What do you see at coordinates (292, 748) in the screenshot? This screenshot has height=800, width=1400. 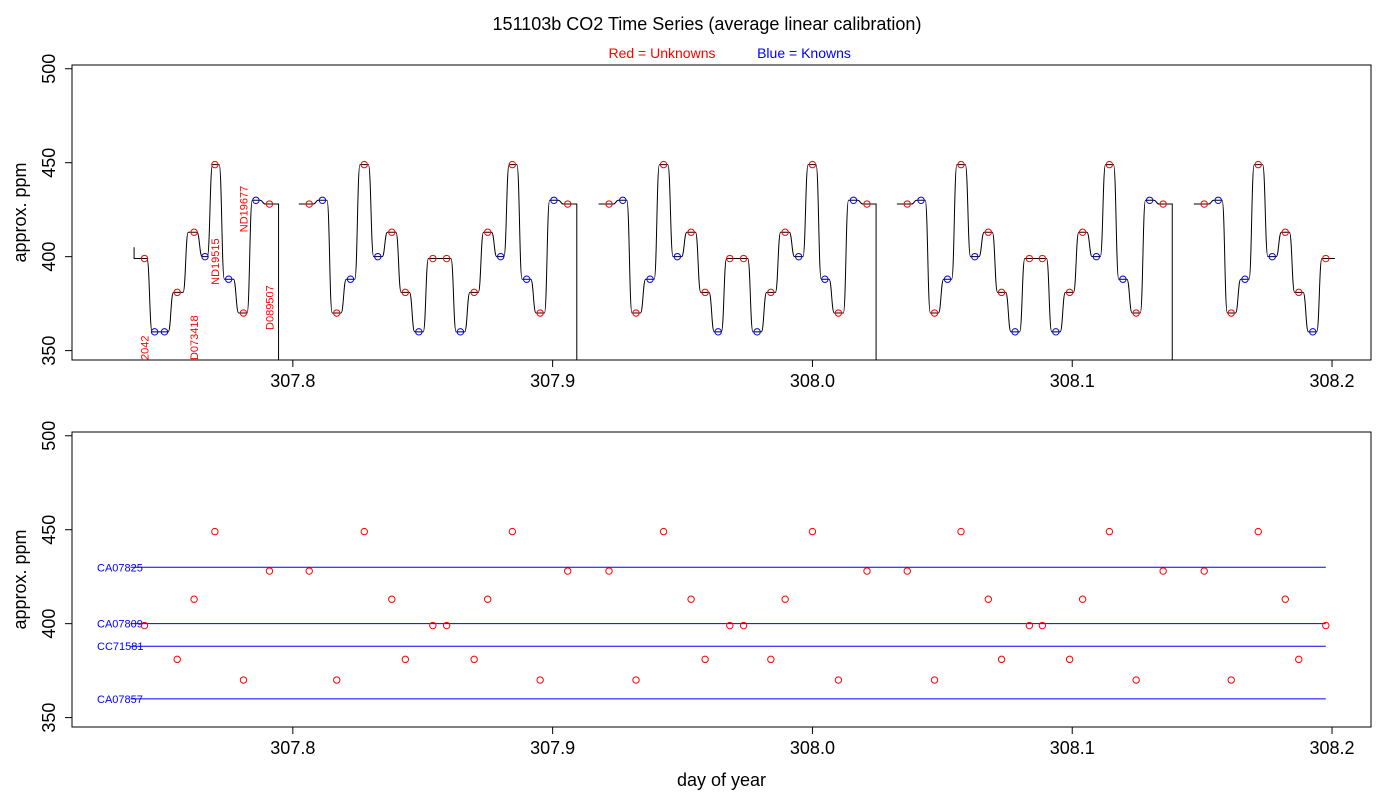 I see `x-tick-label: 307.8` at bounding box center [292, 748].